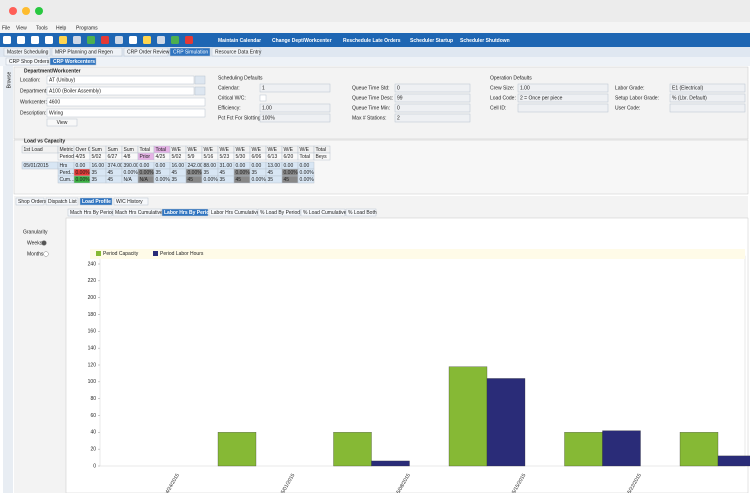  I want to click on module-tab-label: CRP Simulation, so click(190, 52).